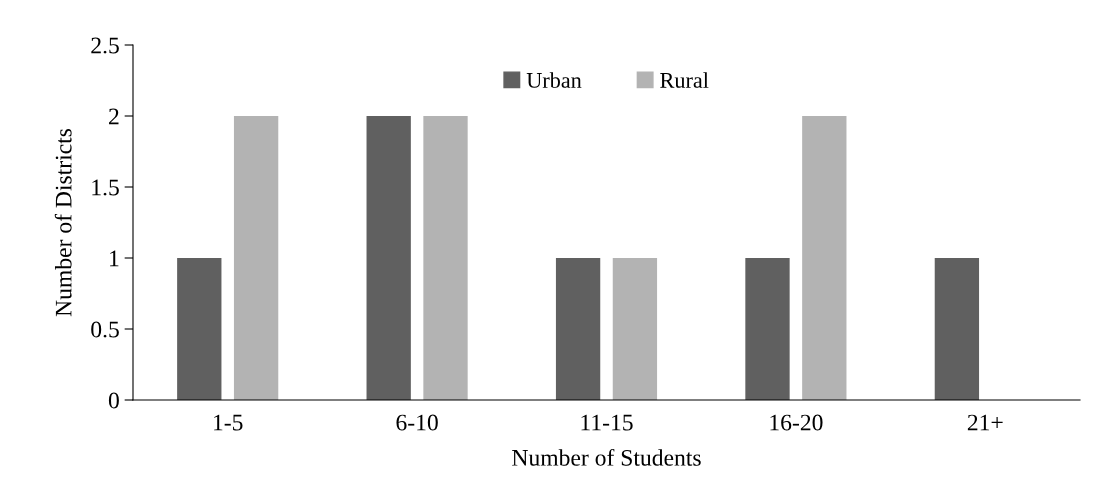 The image size is (1094, 492). What do you see at coordinates (796, 422) in the screenshot?
I see `x-tick-label: 16-20` at bounding box center [796, 422].